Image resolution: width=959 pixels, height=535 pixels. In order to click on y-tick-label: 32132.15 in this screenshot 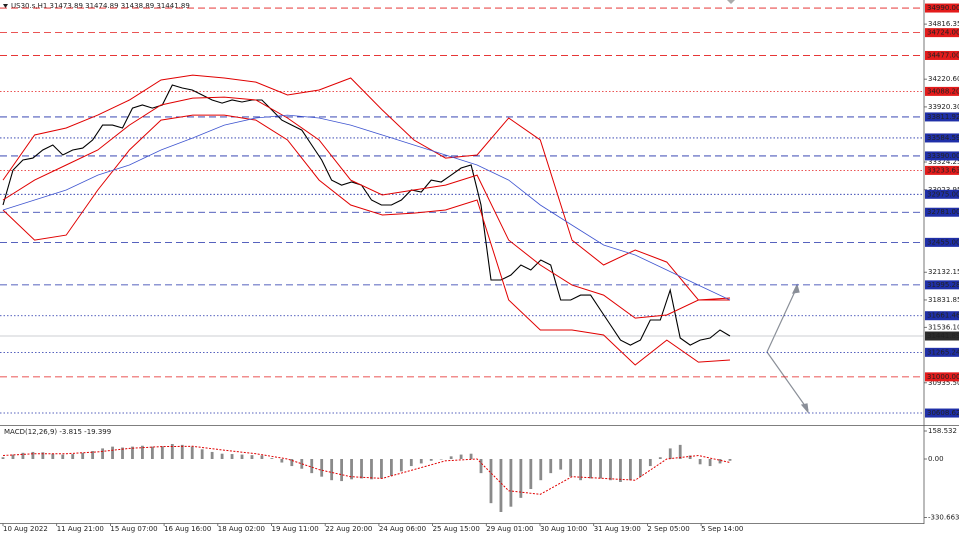, I will do `click(943, 272)`.